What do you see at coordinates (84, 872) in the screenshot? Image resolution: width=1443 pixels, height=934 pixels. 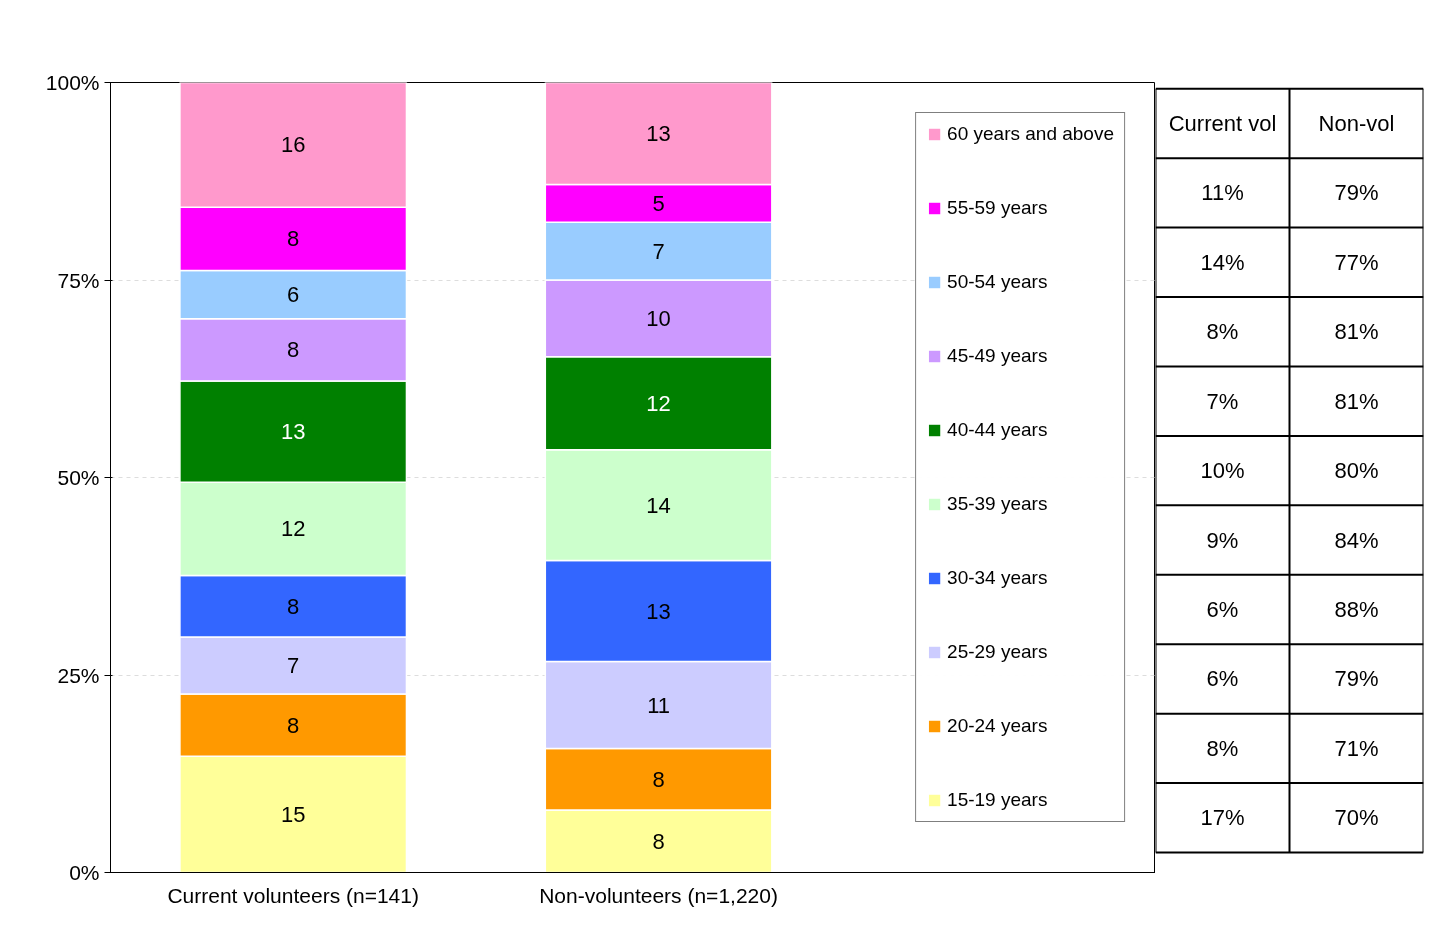 I see `y-tick-label: 0%` at bounding box center [84, 872].